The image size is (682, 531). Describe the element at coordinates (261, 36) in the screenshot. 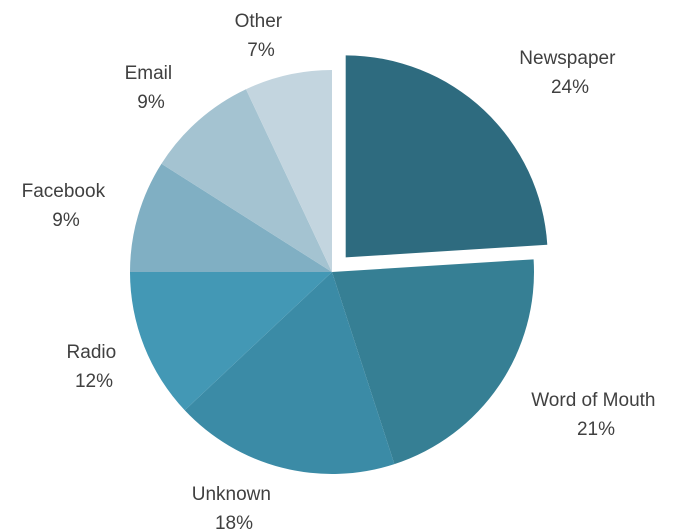

I see `label-other: Other 7%` at that location.